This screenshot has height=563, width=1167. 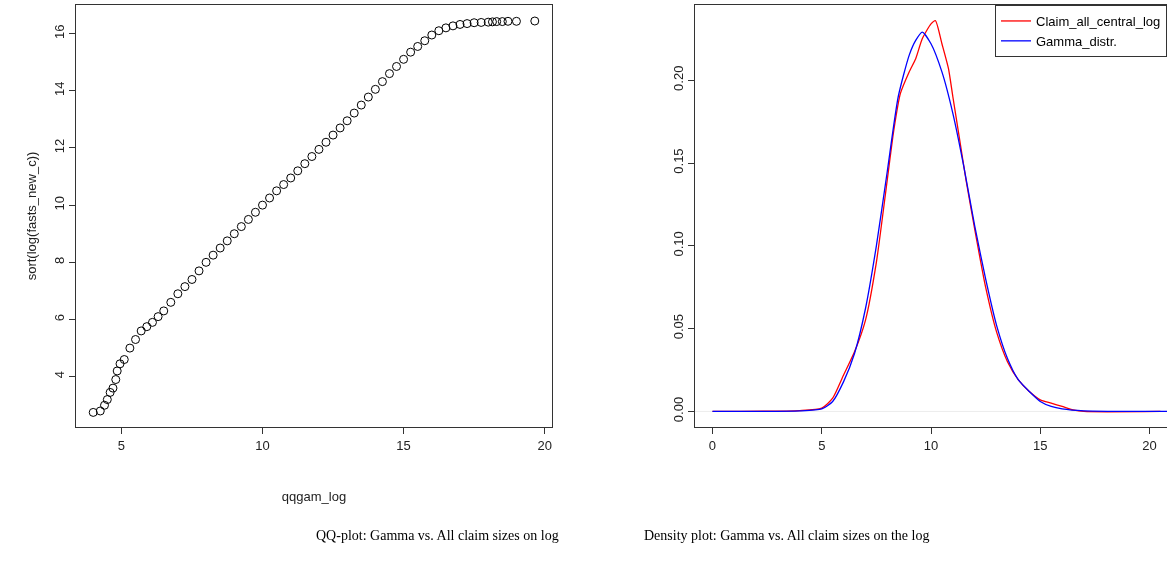 What do you see at coordinates (59, 31) in the screenshot?
I see `y-tick-label: 16` at bounding box center [59, 31].